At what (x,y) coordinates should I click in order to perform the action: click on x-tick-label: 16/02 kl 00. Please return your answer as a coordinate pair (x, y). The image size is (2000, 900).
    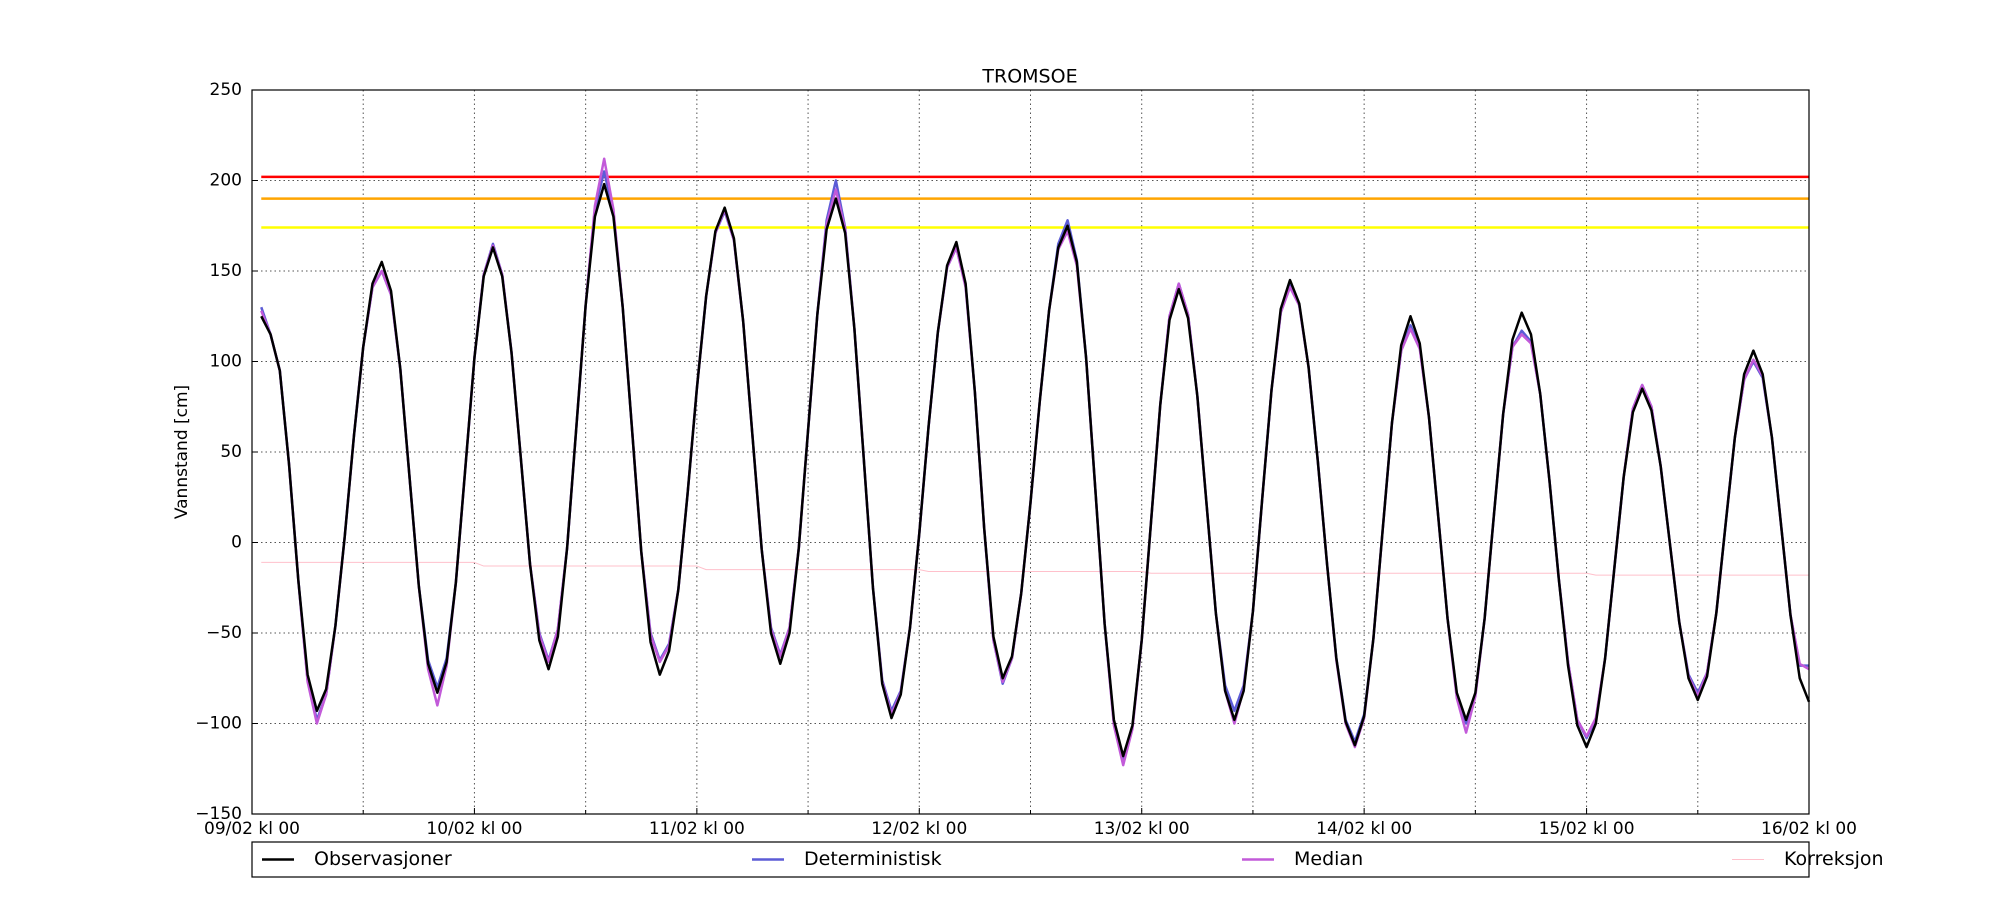
    Looking at the image, I should click on (1809, 829).